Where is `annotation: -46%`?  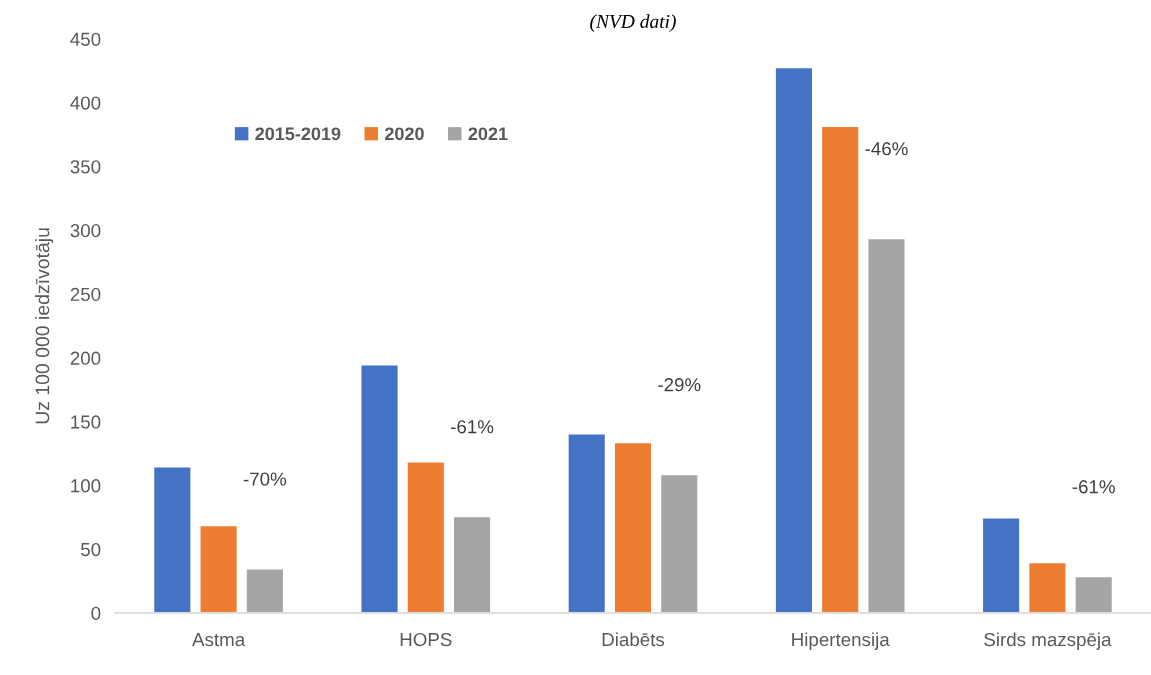
annotation: -46% is located at coordinates (886, 149).